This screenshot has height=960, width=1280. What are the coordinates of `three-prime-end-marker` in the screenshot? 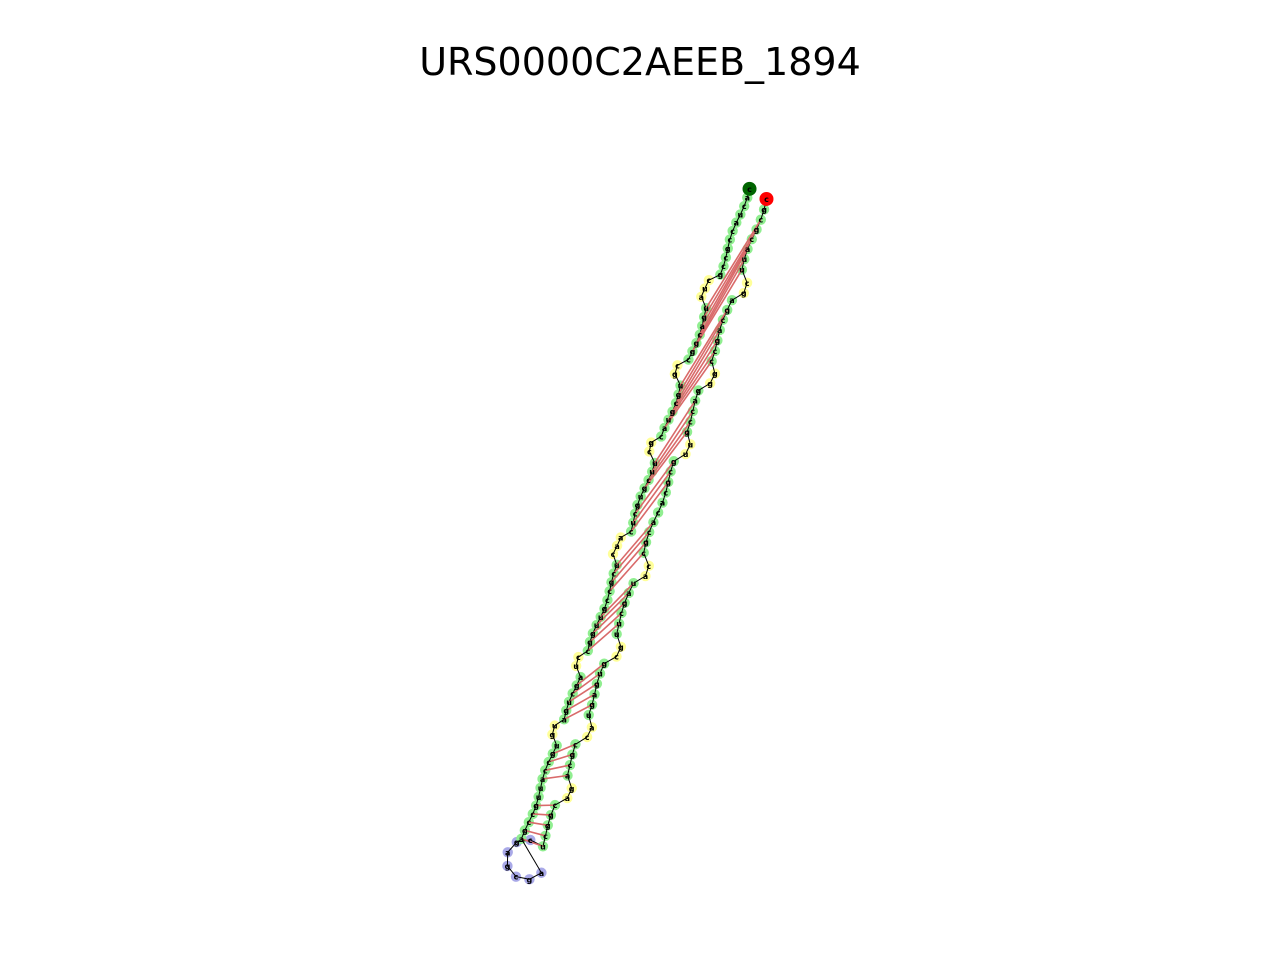 It's located at (749, 188).